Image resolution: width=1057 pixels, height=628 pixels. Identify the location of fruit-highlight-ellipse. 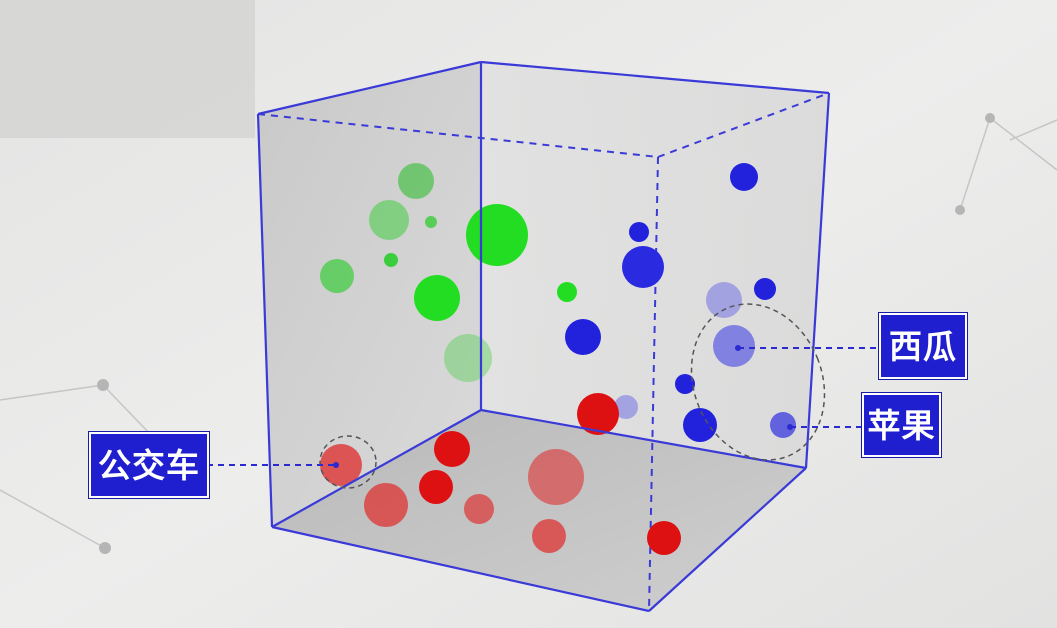
(758, 382).